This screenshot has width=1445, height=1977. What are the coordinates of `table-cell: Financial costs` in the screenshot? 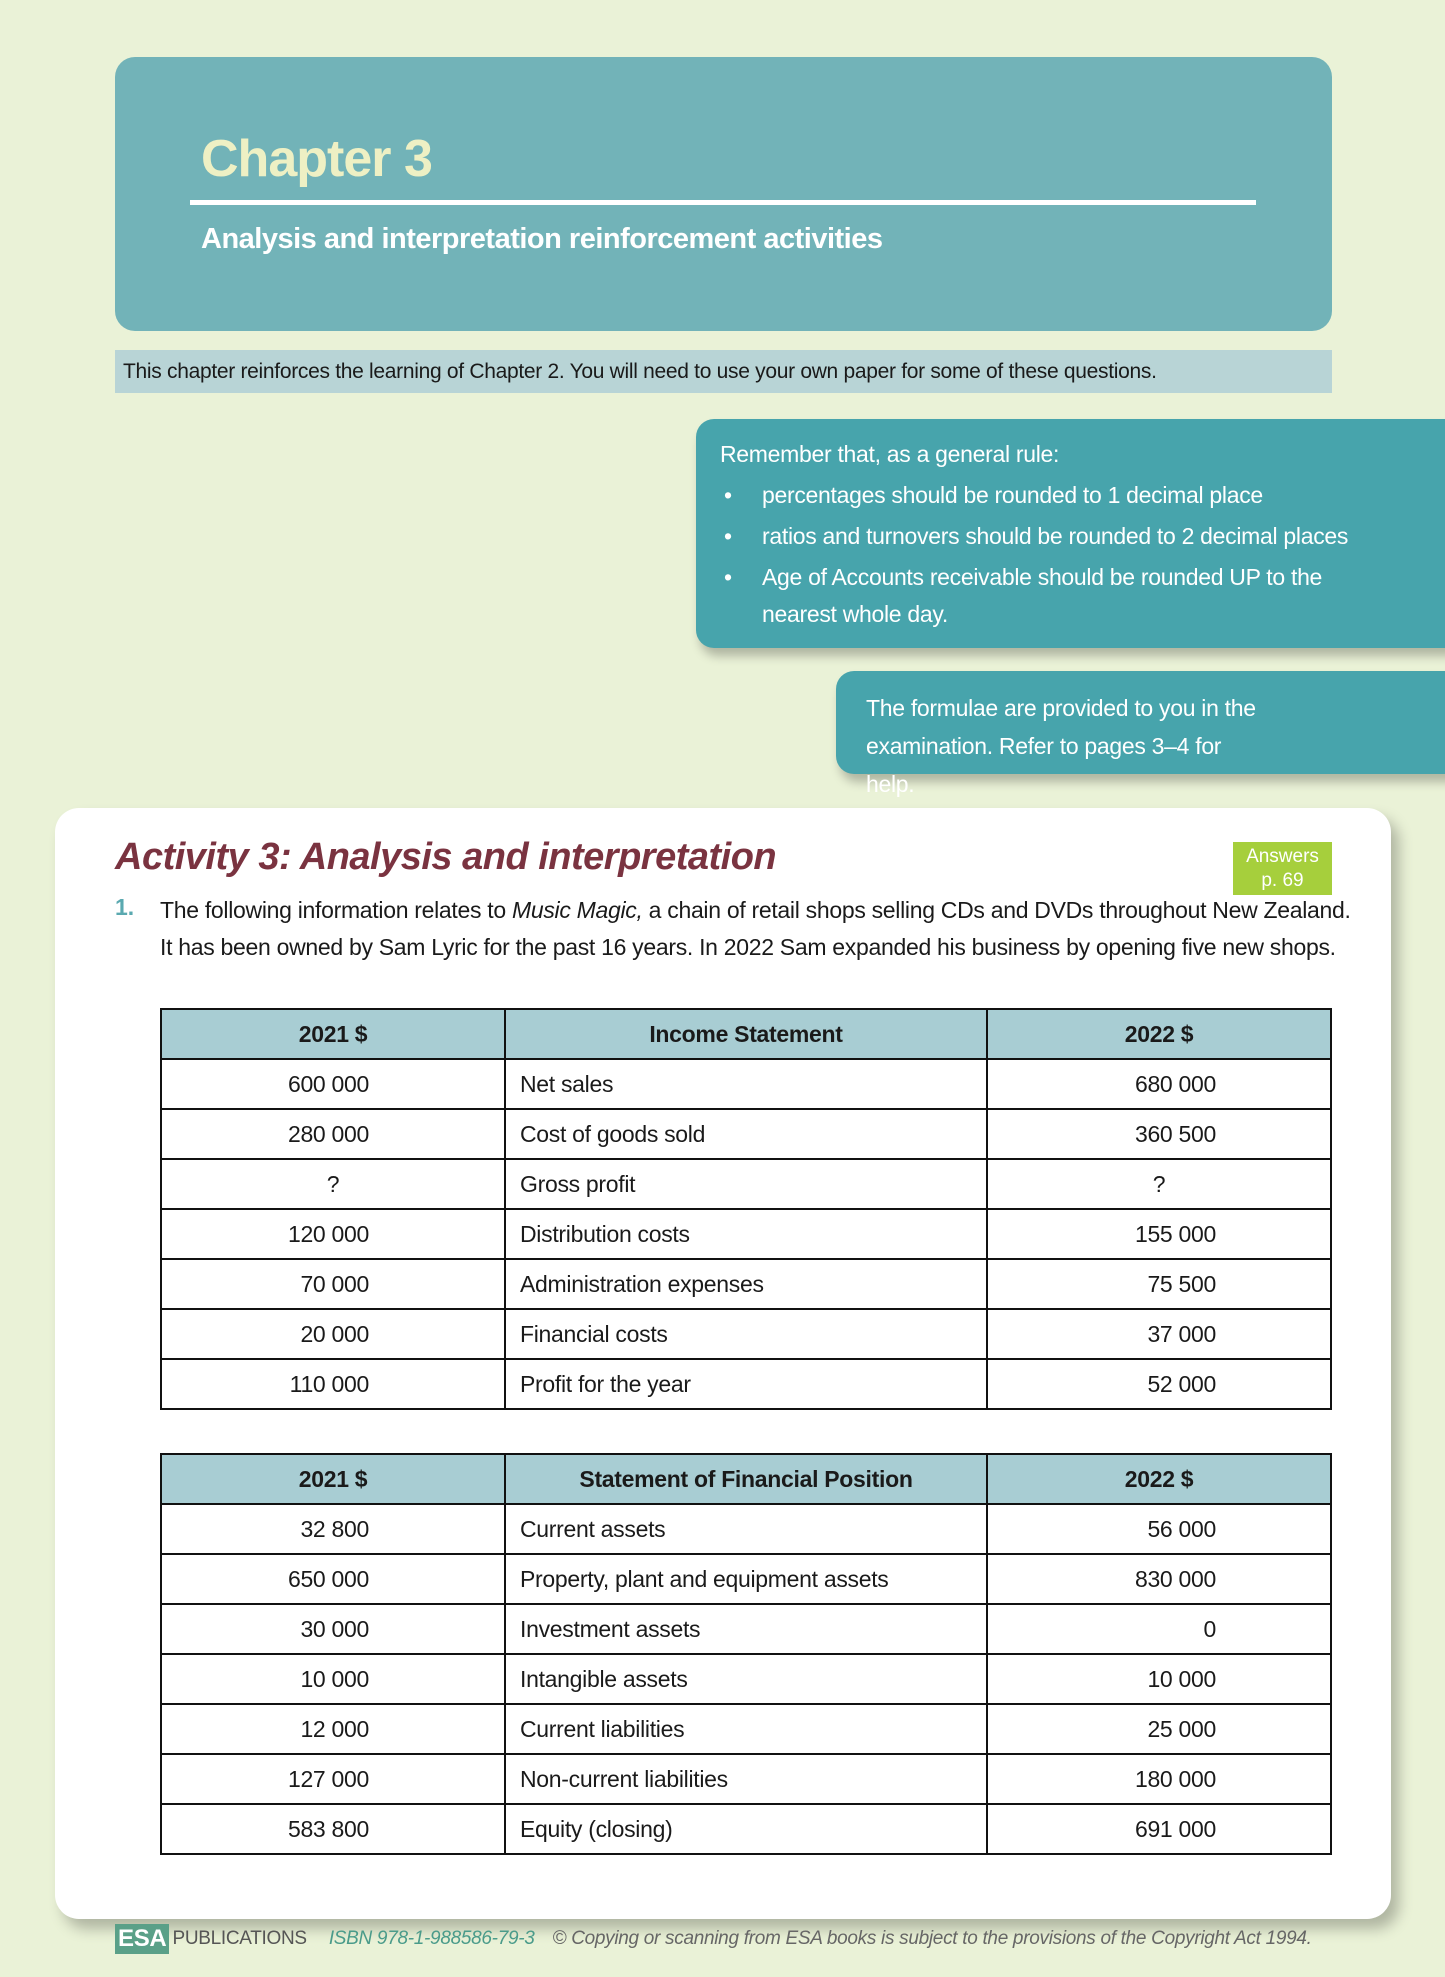 It's located at (746, 1334).